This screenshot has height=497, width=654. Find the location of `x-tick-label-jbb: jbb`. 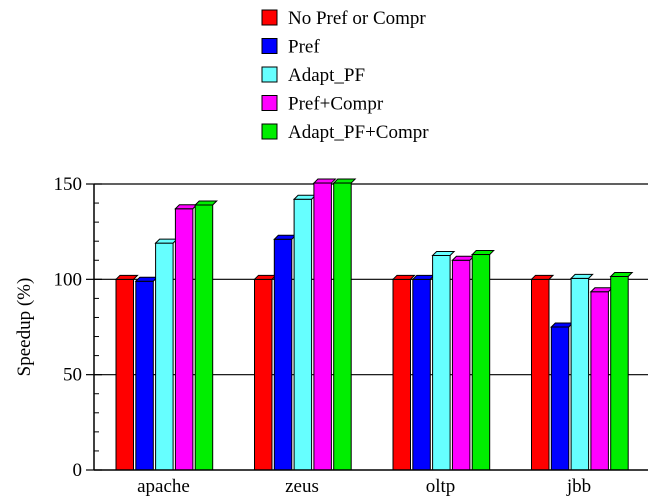

x-tick-label-jbb: jbb is located at coordinates (578, 486).